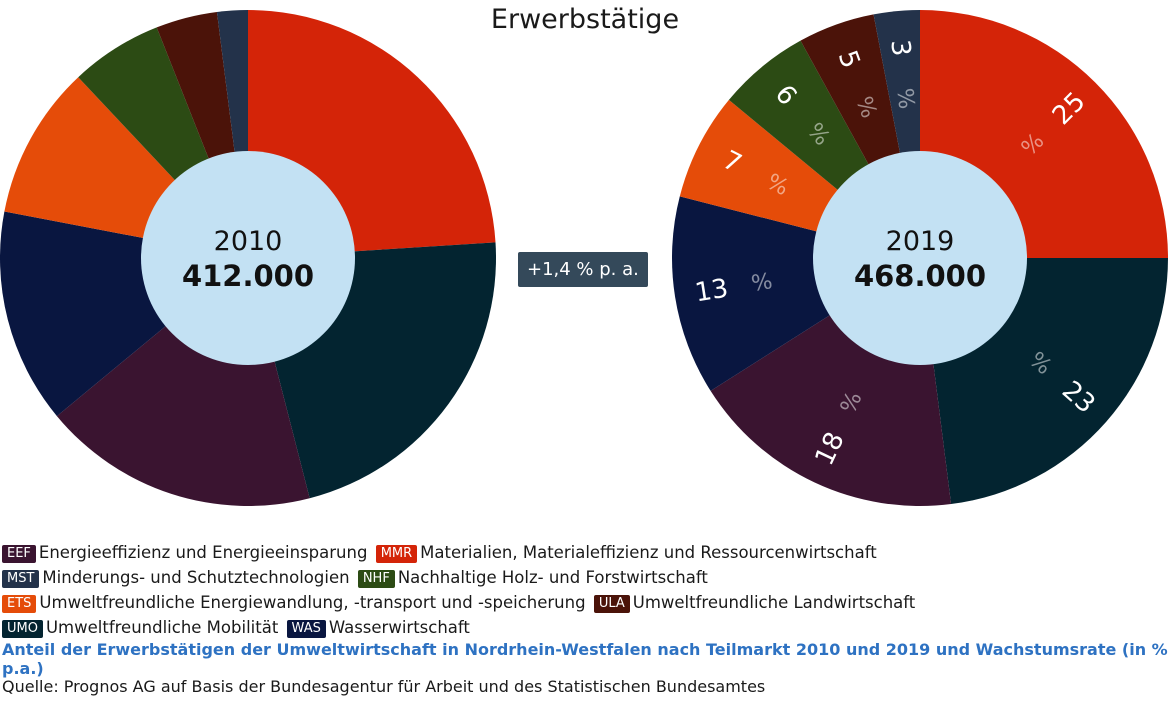 The height and width of the screenshot is (720, 1170). I want to click on legend-label: Minderungs- und Schutztechnologien, so click(196, 577).